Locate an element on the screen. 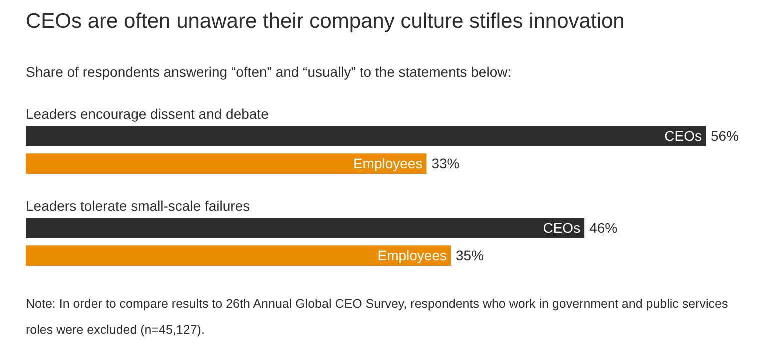  y-tick-label: Leaders tolerate small-scale failures is located at coordinates (138, 206).